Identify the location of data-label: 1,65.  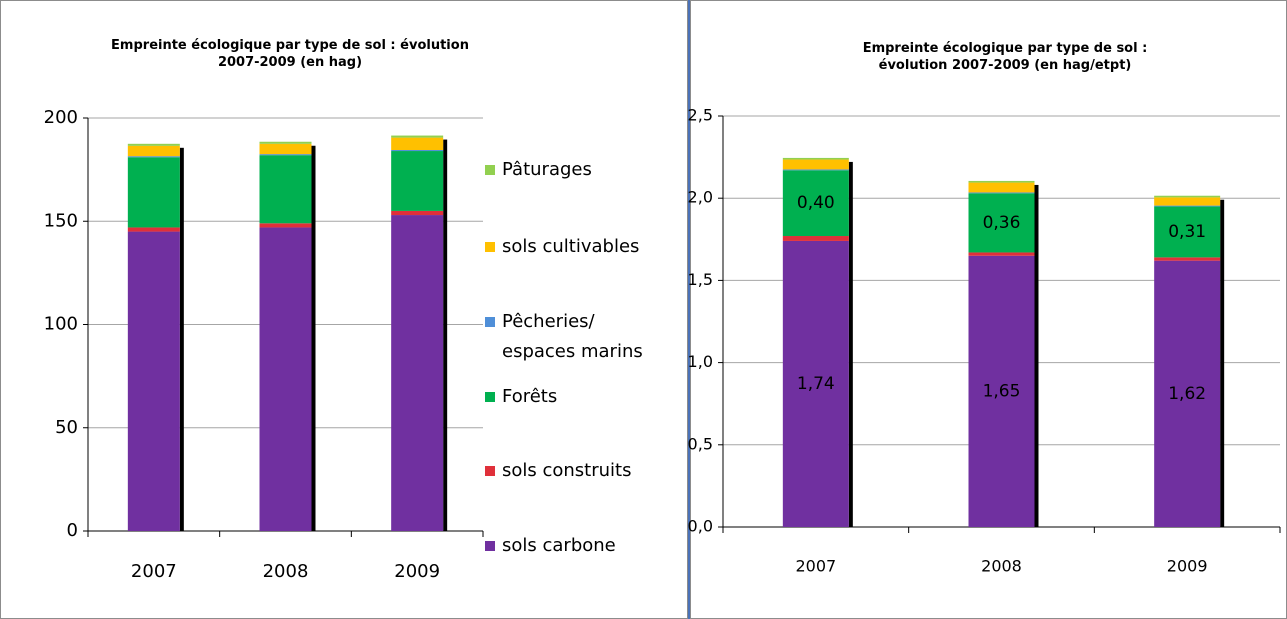
(1002, 391).